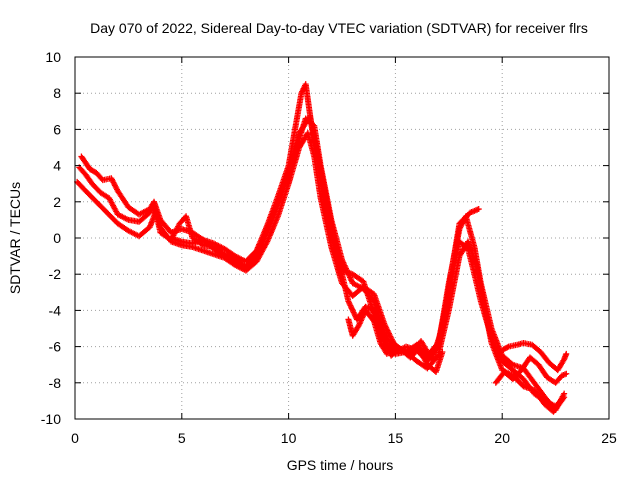 Image resolution: width=640 pixels, height=480 pixels. Describe the element at coordinates (502, 438) in the screenshot. I see `x-tick-label: 20` at that location.